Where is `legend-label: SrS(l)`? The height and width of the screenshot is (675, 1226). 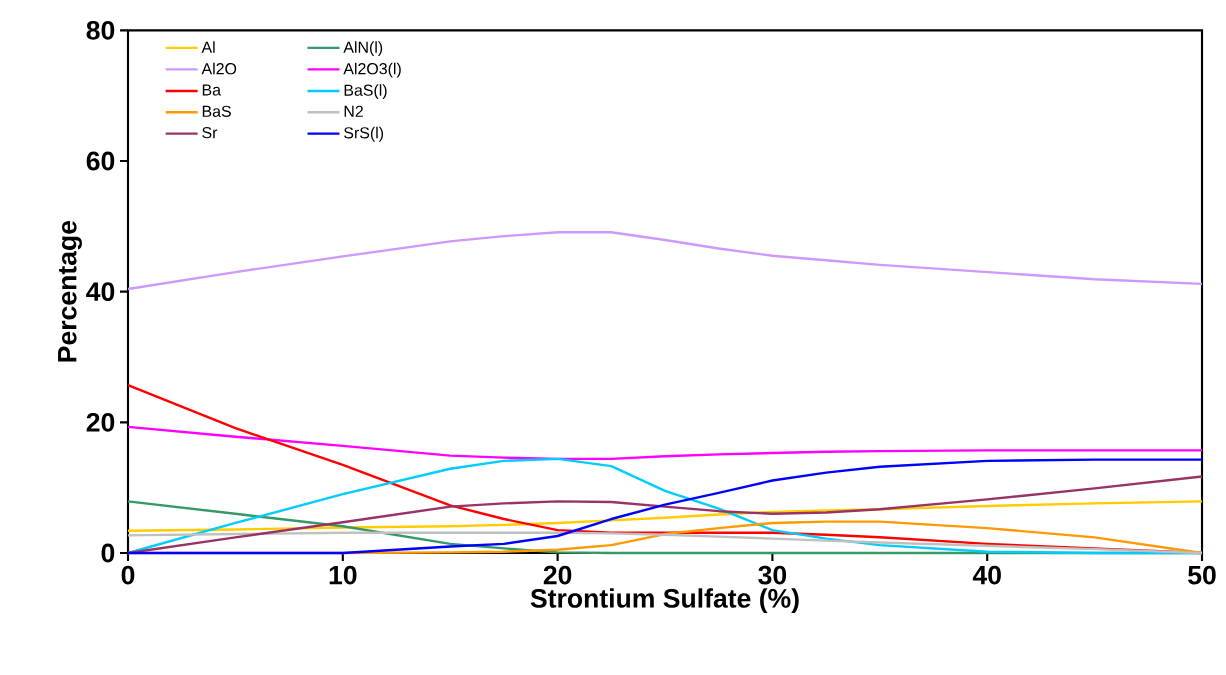 legend-label: SrS(l) is located at coordinates (364, 134).